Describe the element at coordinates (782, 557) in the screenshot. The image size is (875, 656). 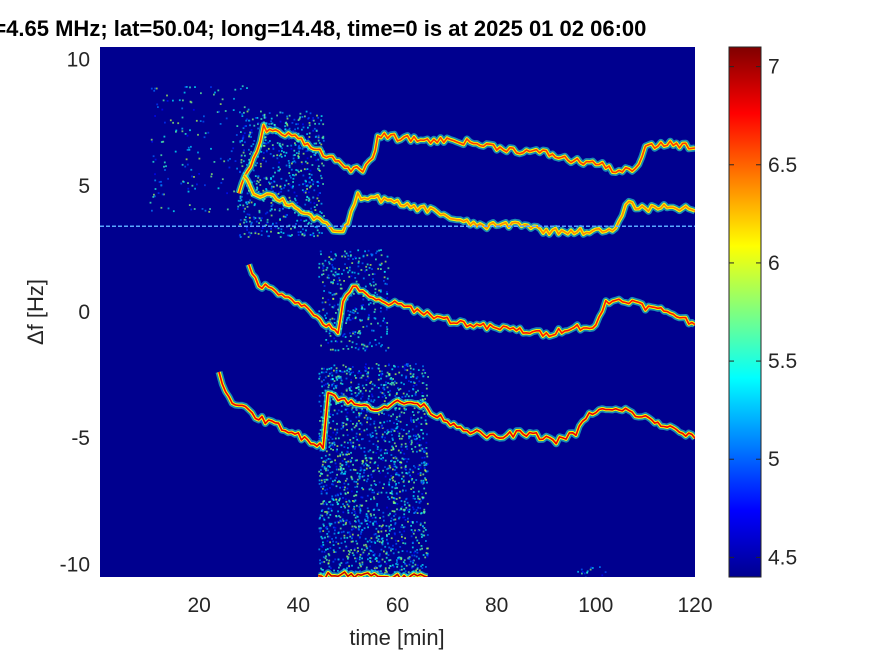
I see `colorbar-tick-label: 4.5` at that location.